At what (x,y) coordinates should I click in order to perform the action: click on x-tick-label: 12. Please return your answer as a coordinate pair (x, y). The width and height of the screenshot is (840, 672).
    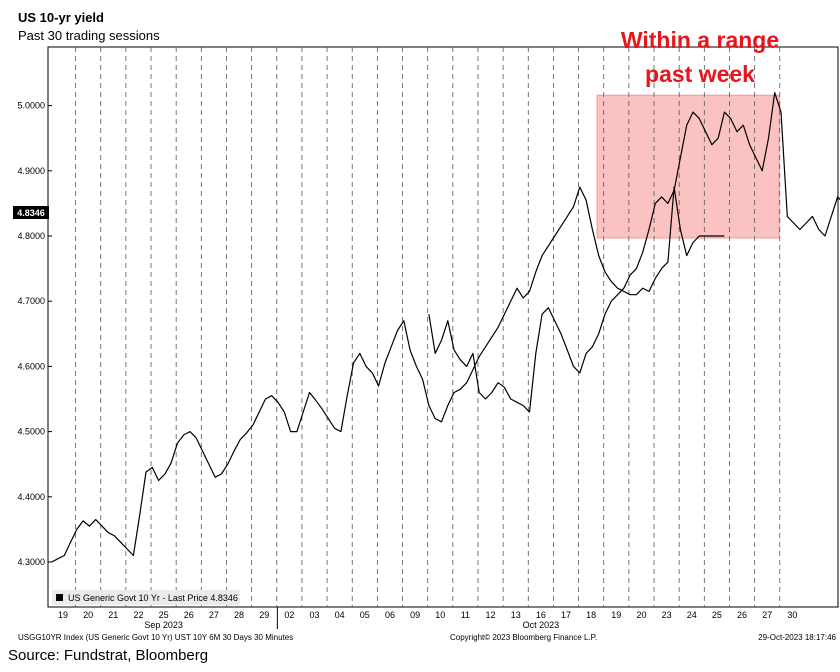
    Looking at the image, I should click on (491, 615).